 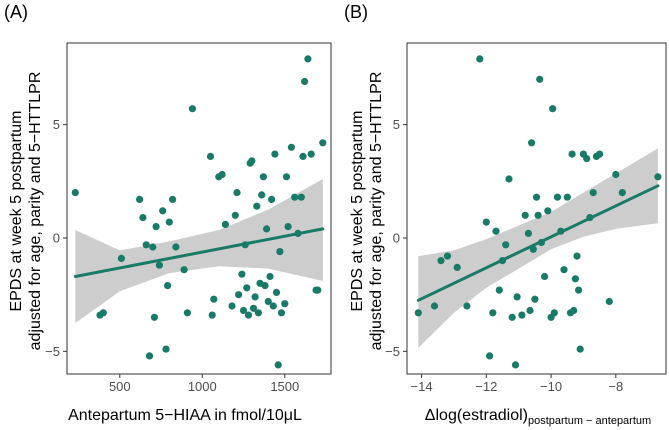 What do you see at coordinates (396, 237) in the screenshot?
I see `panel-b-y-tick-label: 0` at bounding box center [396, 237].